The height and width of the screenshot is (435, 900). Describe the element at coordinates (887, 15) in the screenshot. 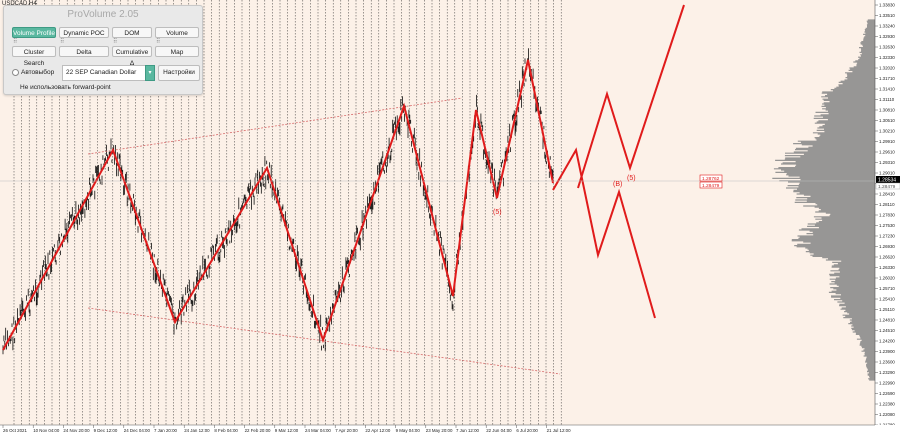

I see `price-tick-label: 1.33510` at that location.